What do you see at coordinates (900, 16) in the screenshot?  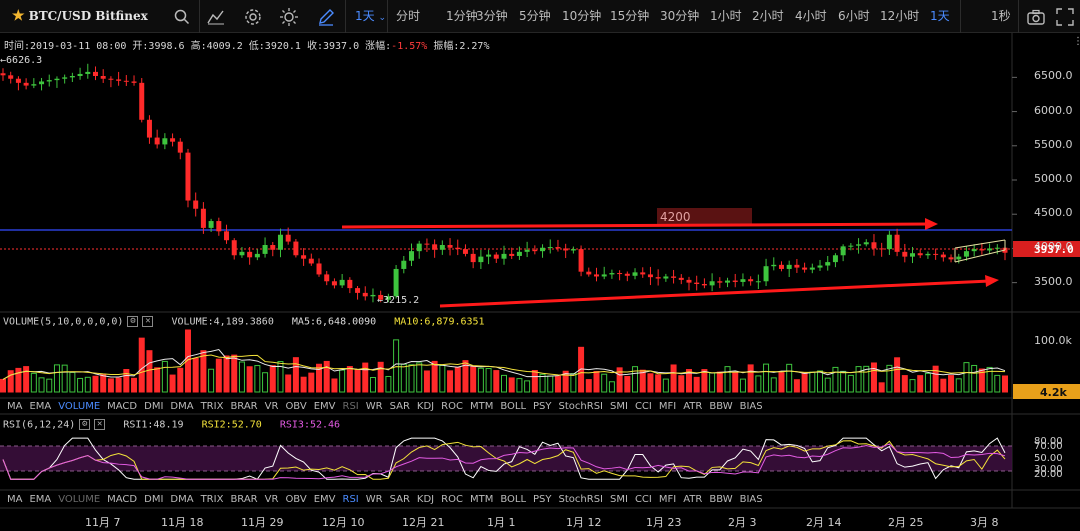 I see `interval-11: 12小时` at bounding box center [900, 16].